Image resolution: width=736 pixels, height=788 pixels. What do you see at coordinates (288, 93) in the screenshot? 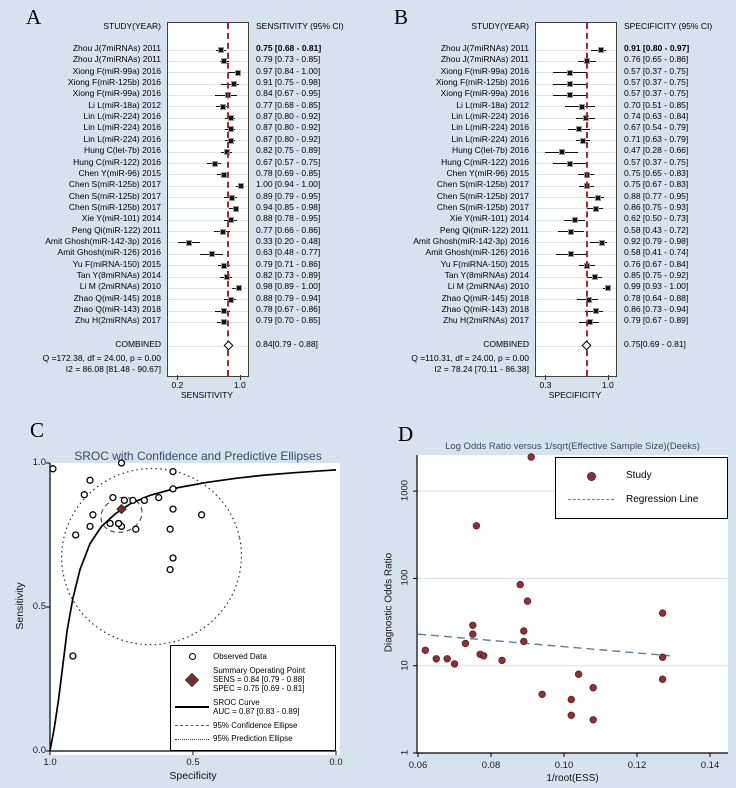
I see `study-estimate-text: 0.84 [0.67 - 0.95]` at bounding box center [288, 93].